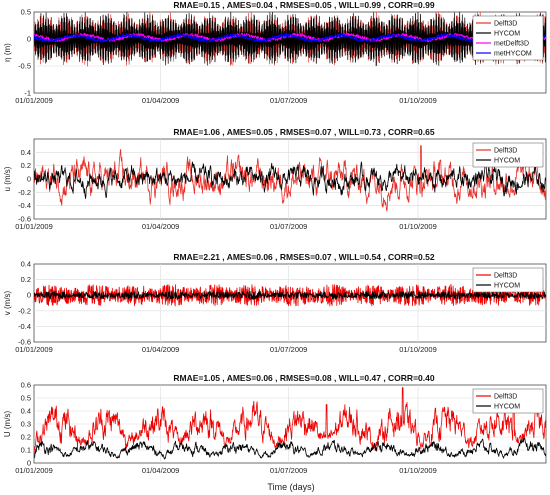 The width and height of the screenshot is (550, 495). I want to click on y-tick-label: -0.5, so click(24, 66).